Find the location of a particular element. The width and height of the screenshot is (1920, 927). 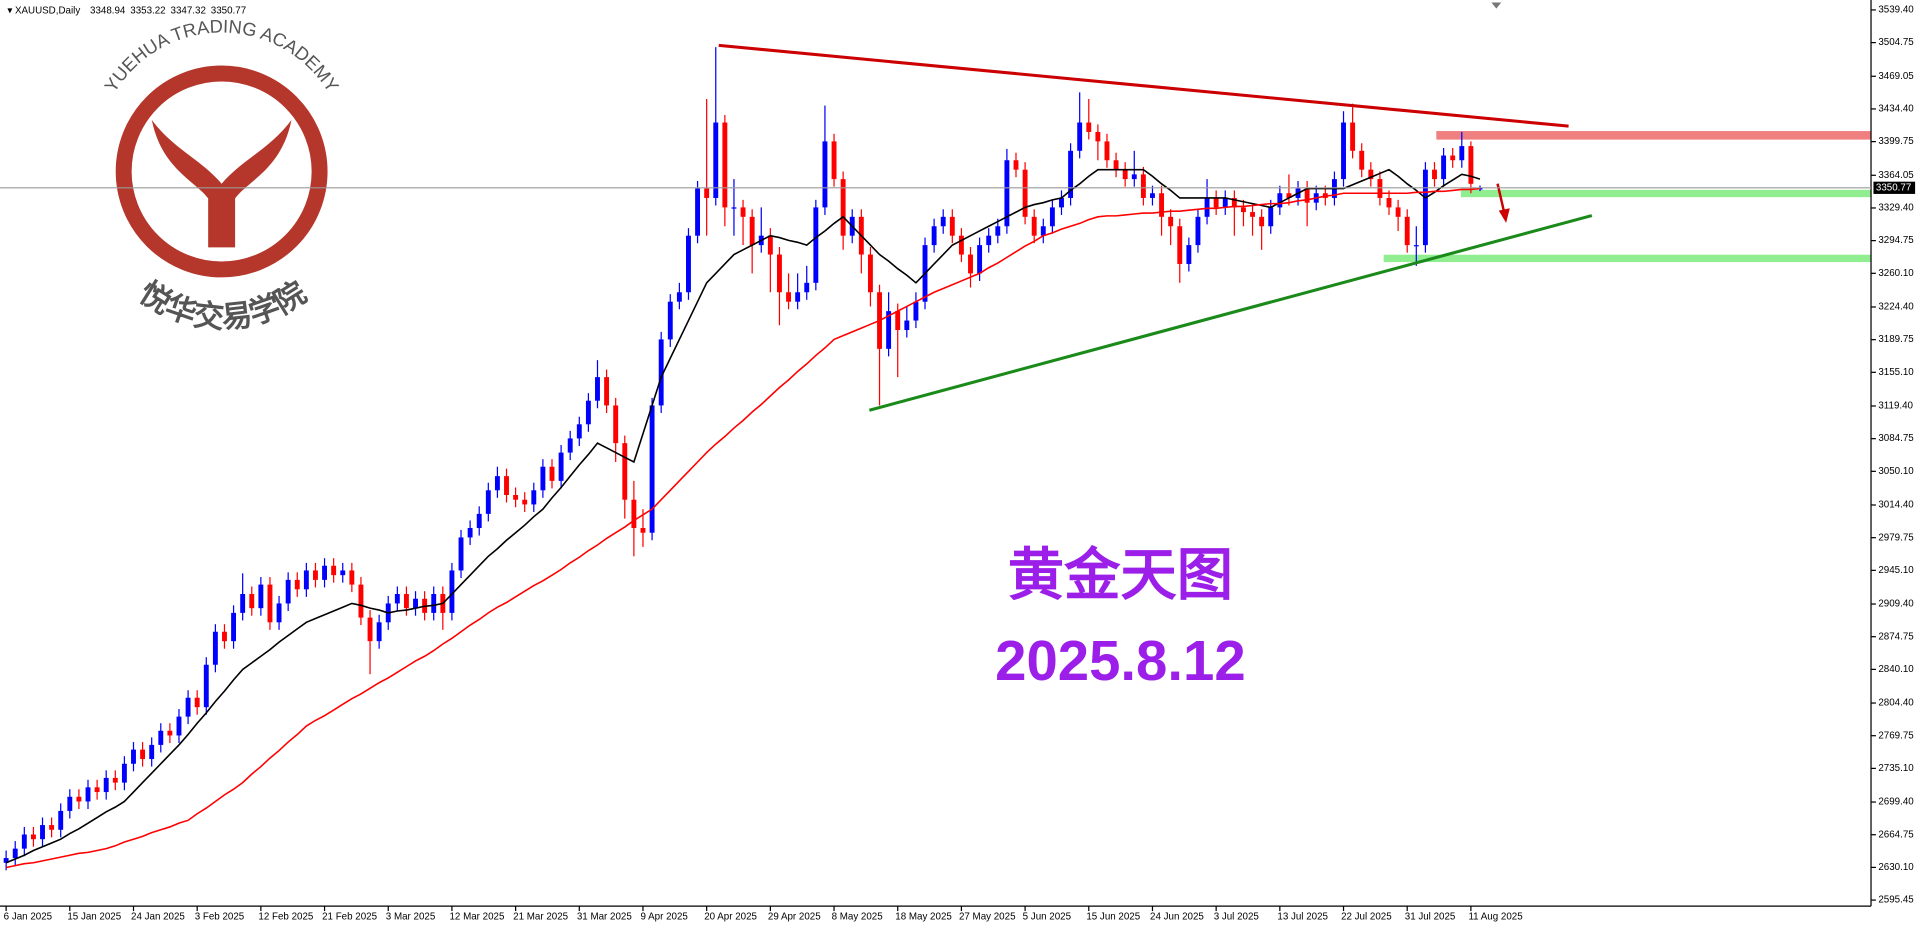

y-tick-label: 2664.75 is located at coordinates (1896, 834).